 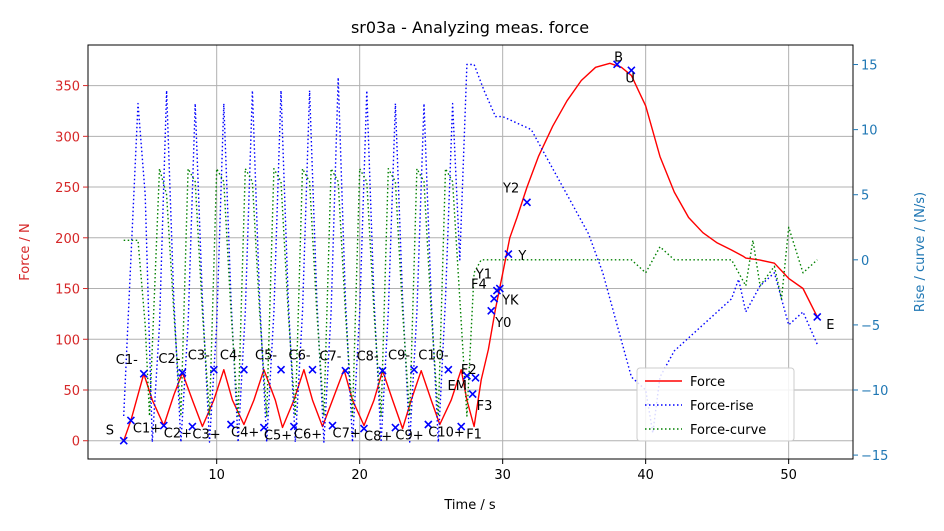 What do you see at coordinates (206, 435) in the screenshot?
I see `point-label: C3+` at bounding box center [206, 435].